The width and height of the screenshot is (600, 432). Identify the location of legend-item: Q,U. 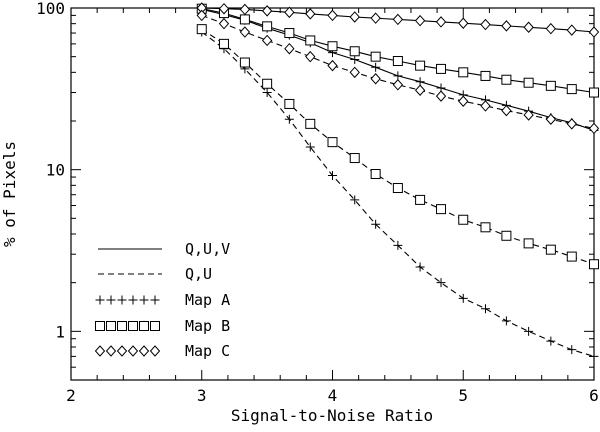
(155, 274).